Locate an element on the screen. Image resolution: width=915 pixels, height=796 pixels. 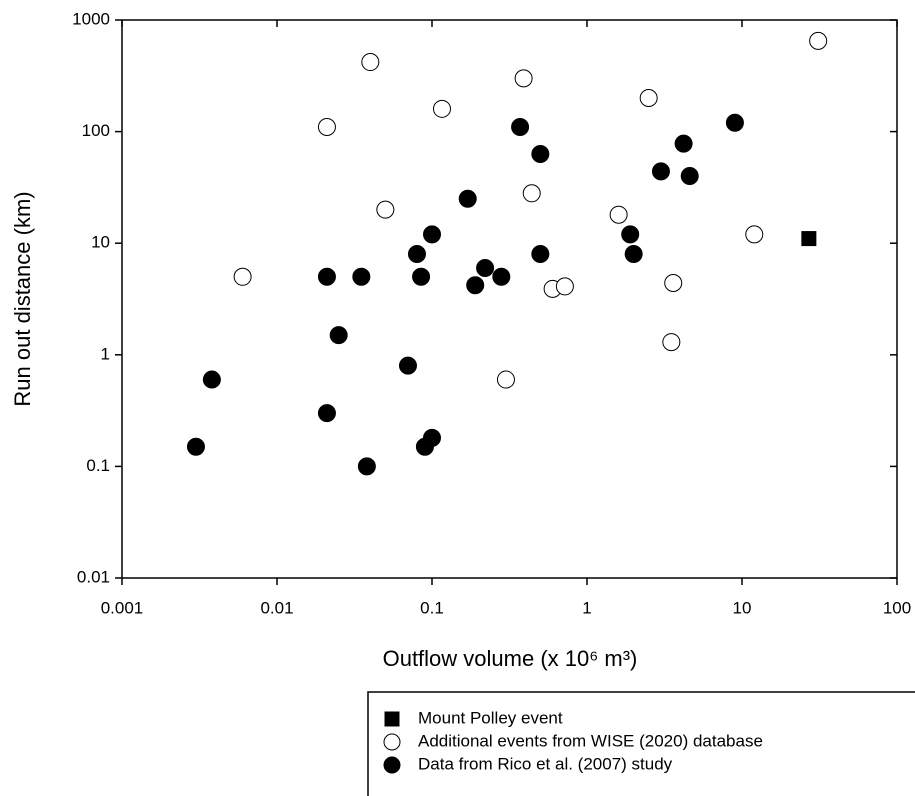
y-tick-label: 0.1 is located at coordinates (98, 465).